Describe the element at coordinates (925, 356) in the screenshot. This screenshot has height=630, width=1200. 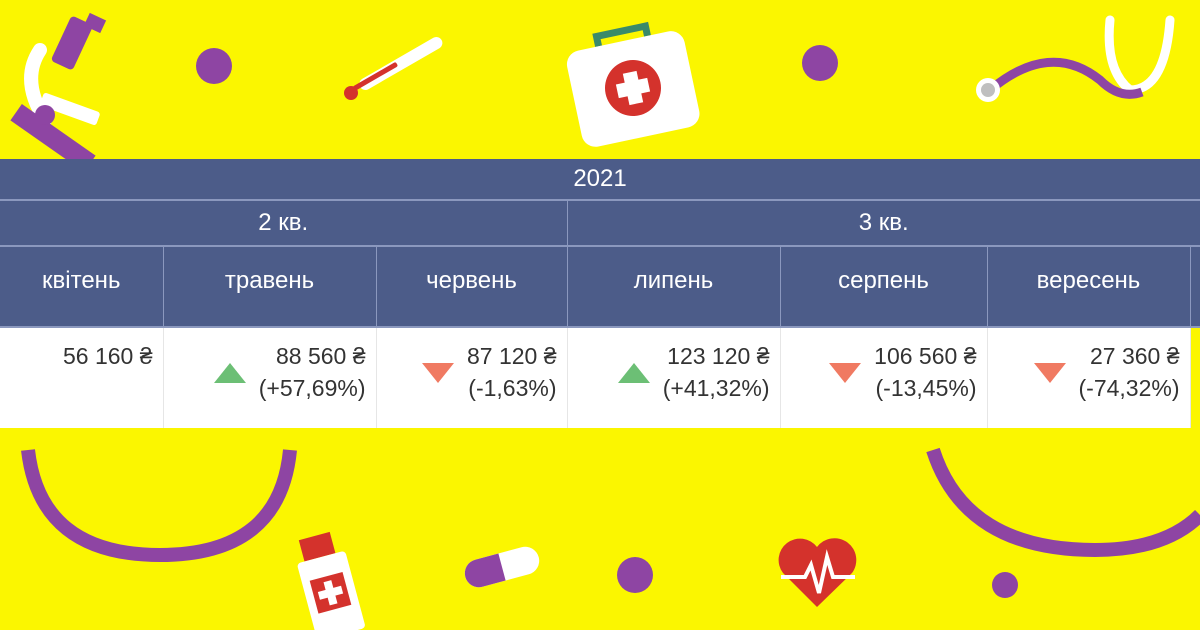
I see `cell-value: 106 560 ₴` at that location.